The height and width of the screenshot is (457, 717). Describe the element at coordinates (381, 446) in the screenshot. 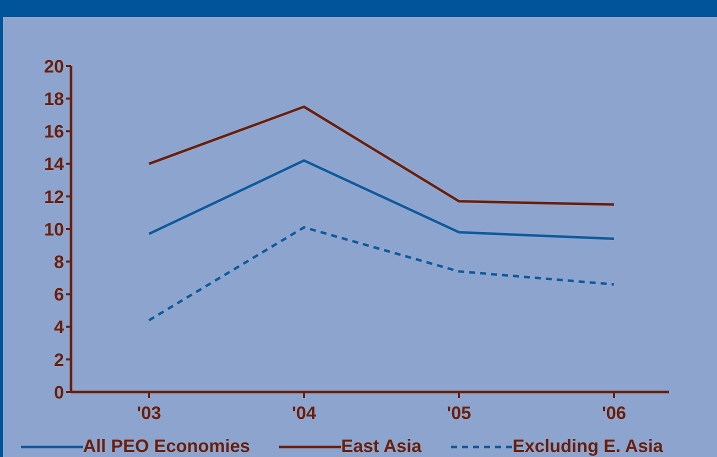

I see `legend-label: East Asia` at that location.